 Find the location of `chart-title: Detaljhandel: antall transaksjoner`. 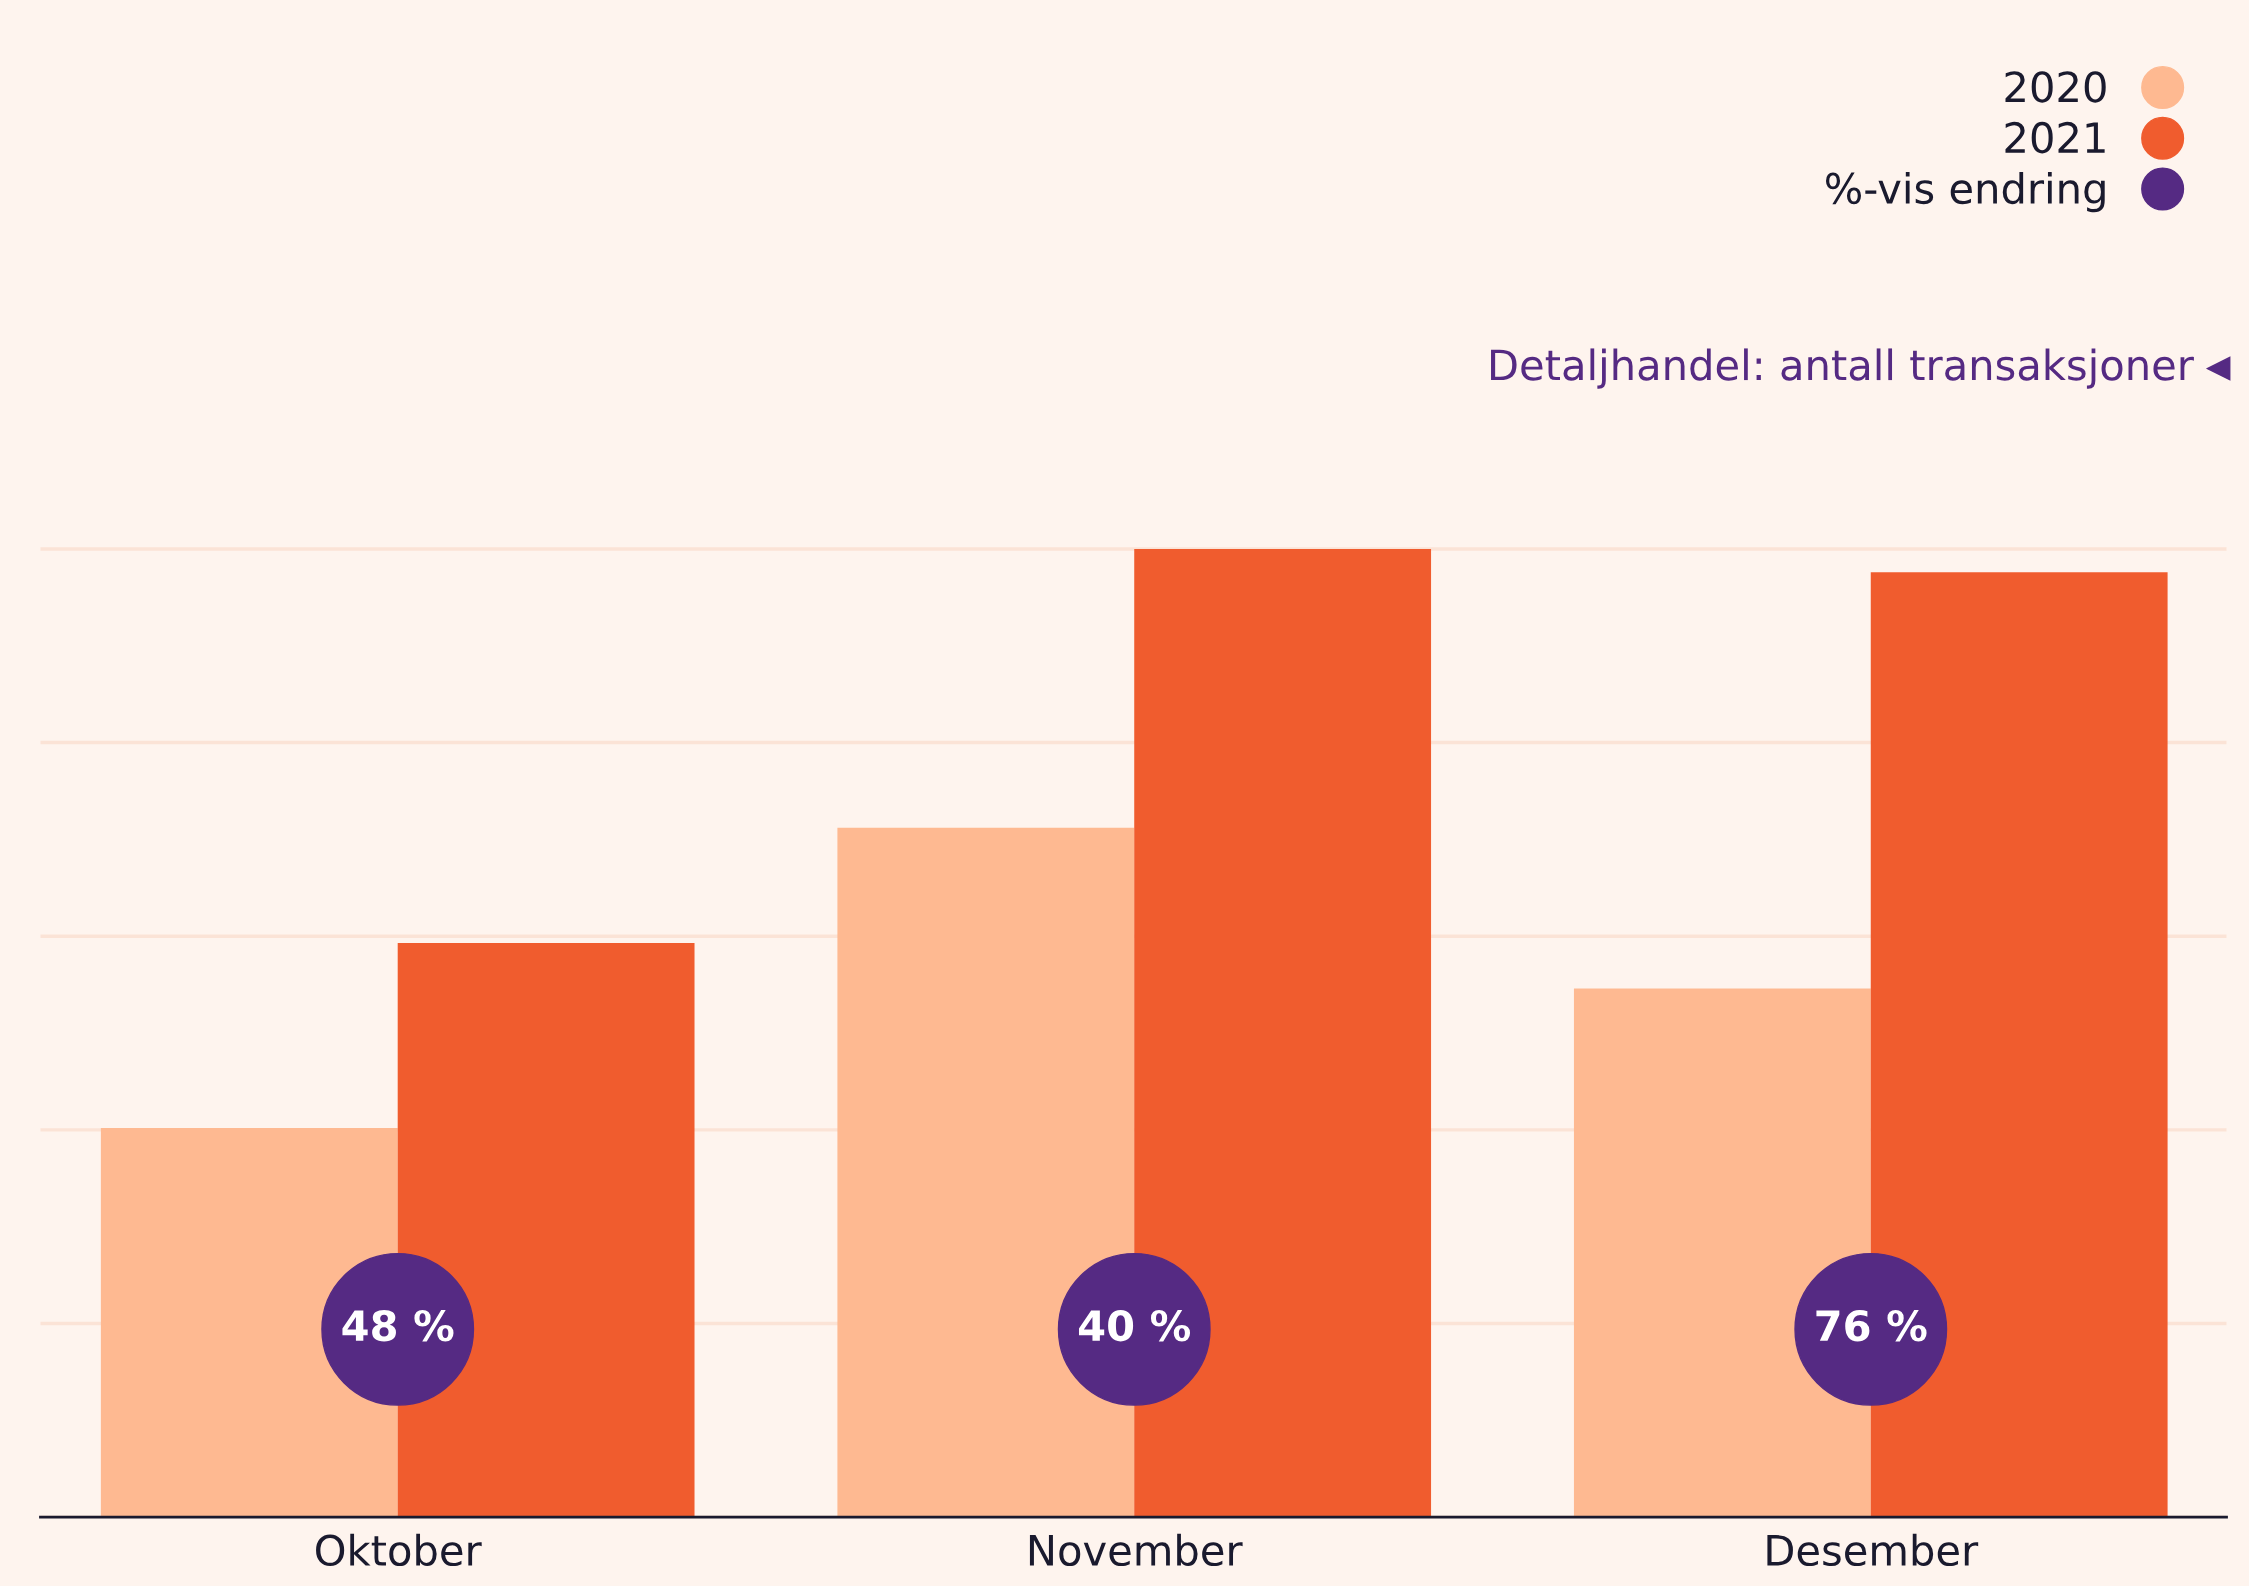

chart-title: Detaljhandel: antall transaksjoner is located at coordinates (1842, 368).